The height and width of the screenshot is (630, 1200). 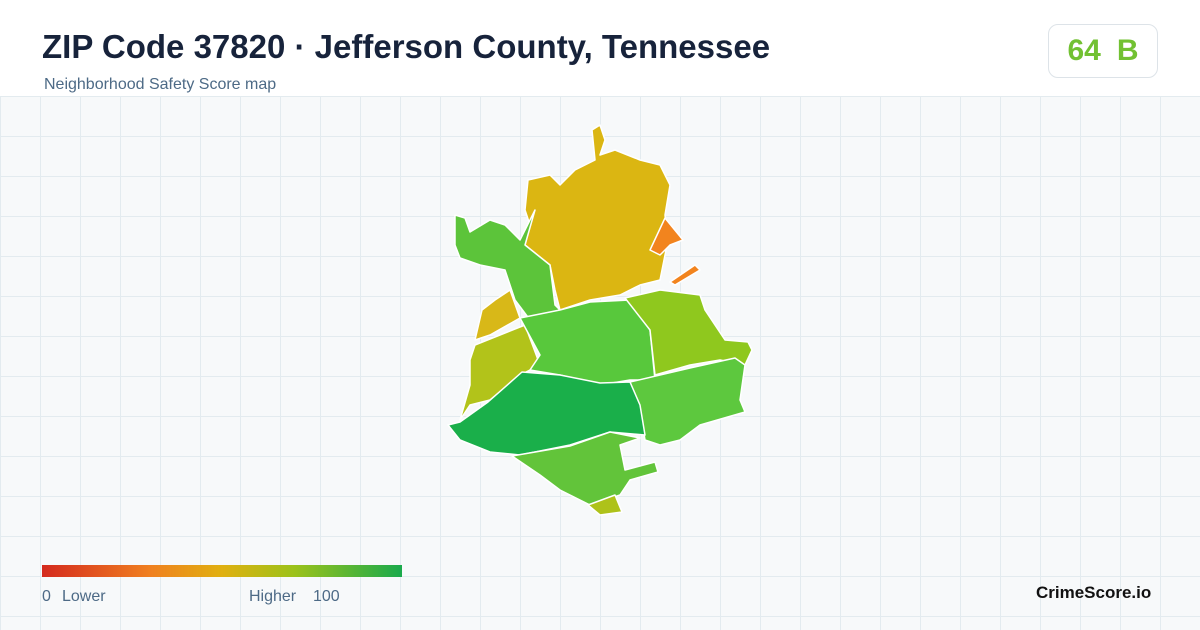 I want to click on score-value: 64, so click(x=1084, y=50).